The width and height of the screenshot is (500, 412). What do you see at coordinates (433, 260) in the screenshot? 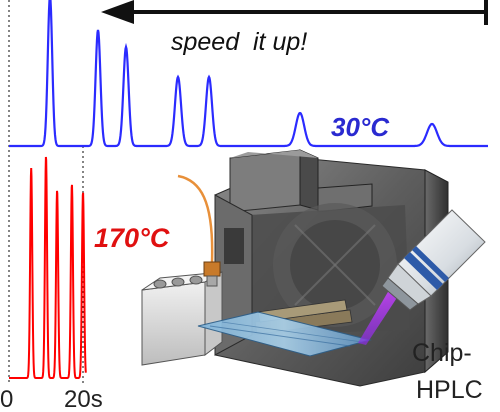
I see `microscope-objective-icon` at bounding box center [433, 260].